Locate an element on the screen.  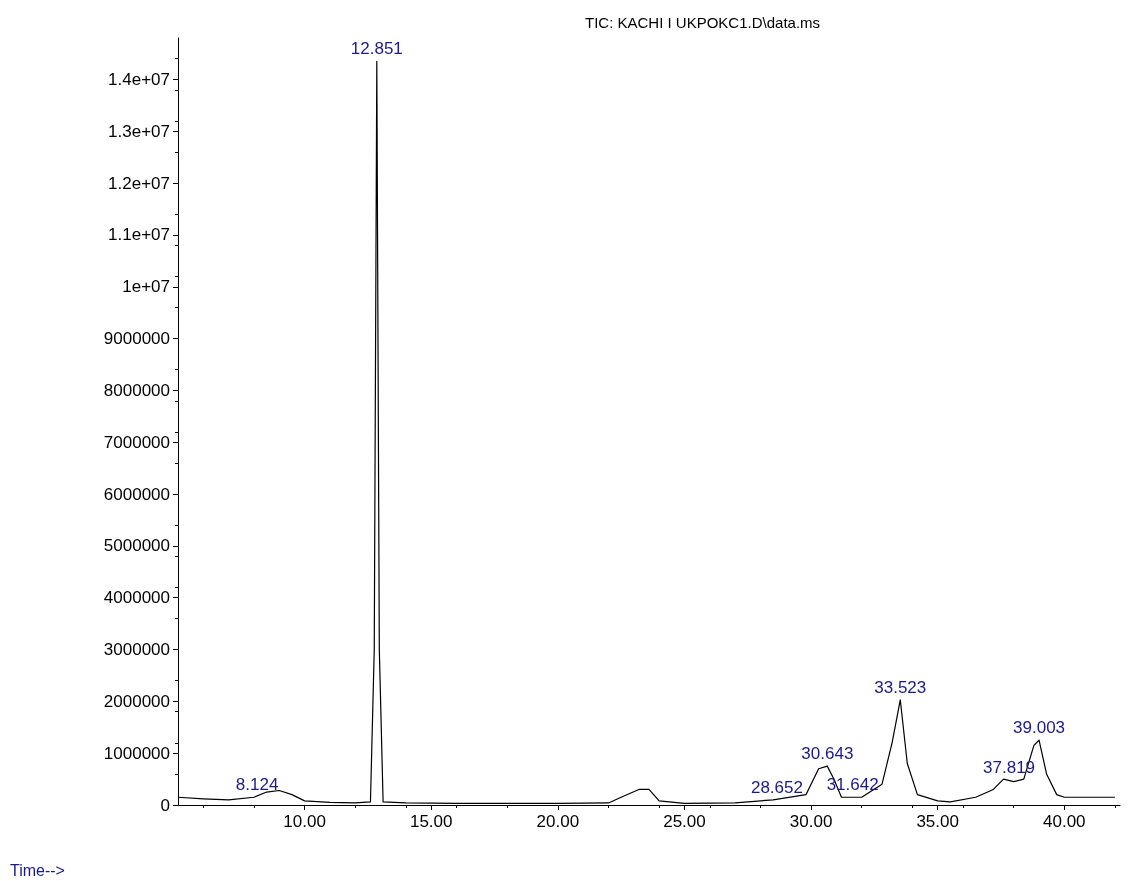
y-tick-label: 5000000 is located at coordinates (136, 546).